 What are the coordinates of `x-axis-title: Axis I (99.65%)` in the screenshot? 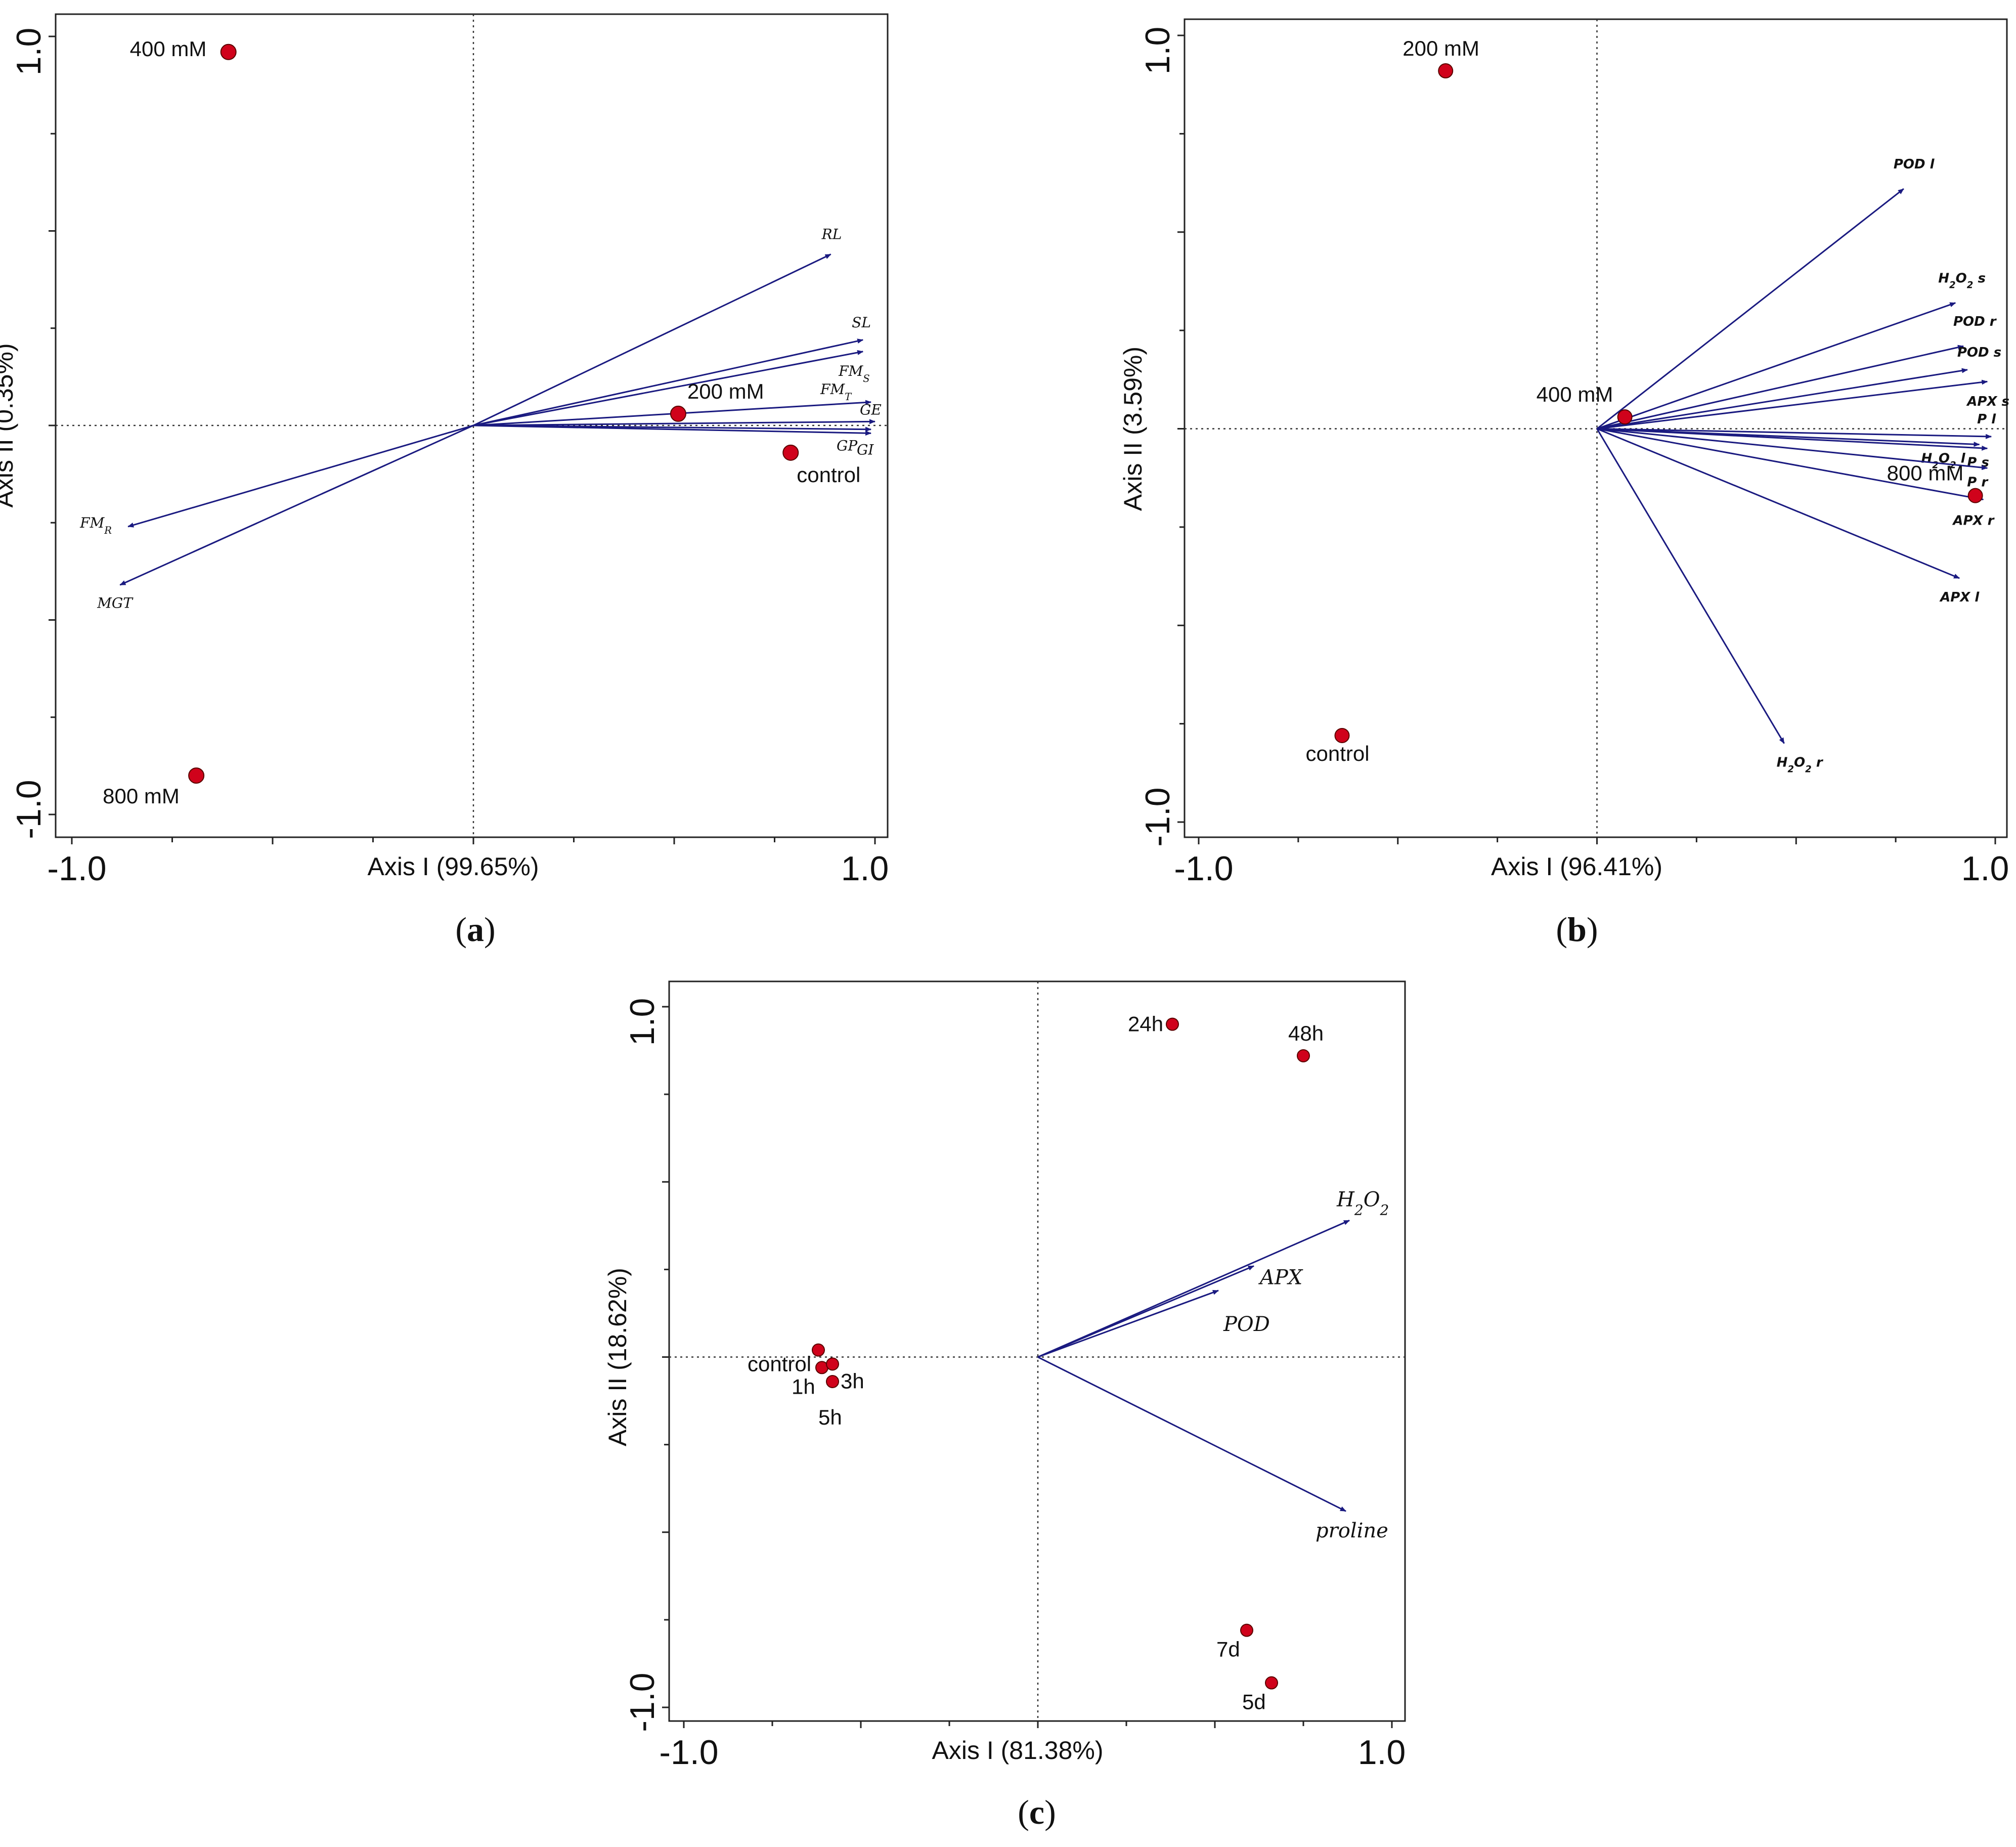 It's located at (453, 866).